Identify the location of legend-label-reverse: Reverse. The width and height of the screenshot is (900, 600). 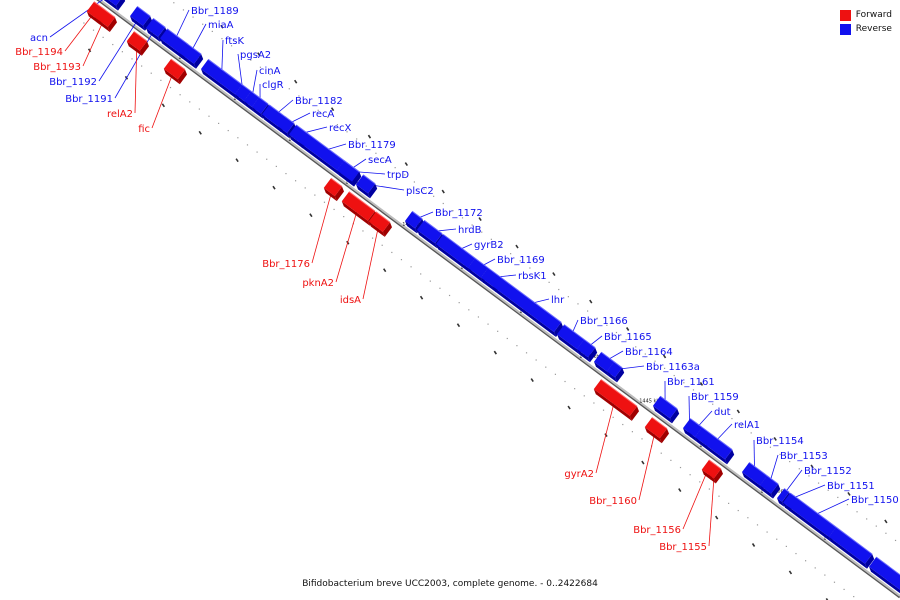
(873, 29).